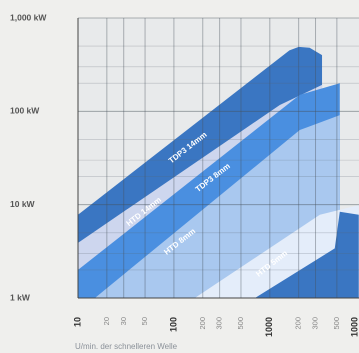 The width and height of the screenshot is (359, 353). Describe the element at coordinates (144, 321) in the screenshot. I see `x-tick-label: 50` at that location.